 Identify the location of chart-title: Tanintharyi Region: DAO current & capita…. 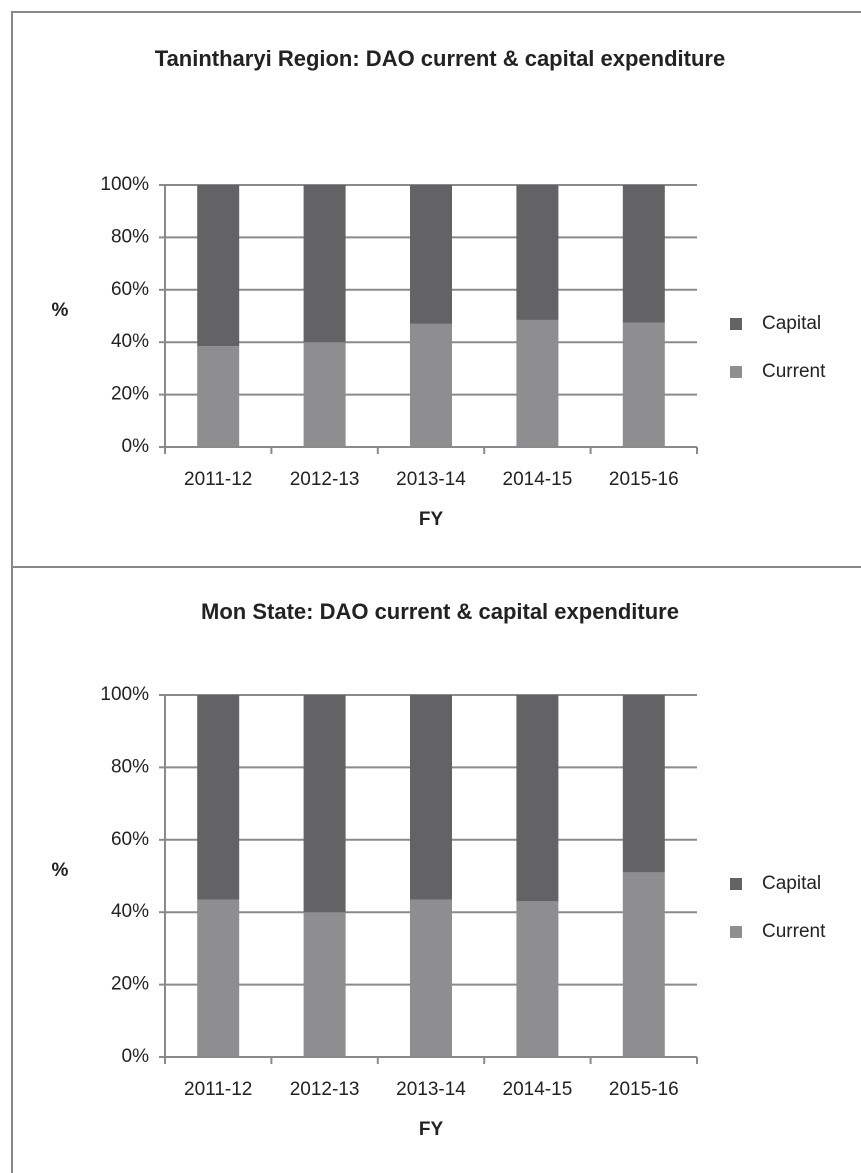
(440, 58).